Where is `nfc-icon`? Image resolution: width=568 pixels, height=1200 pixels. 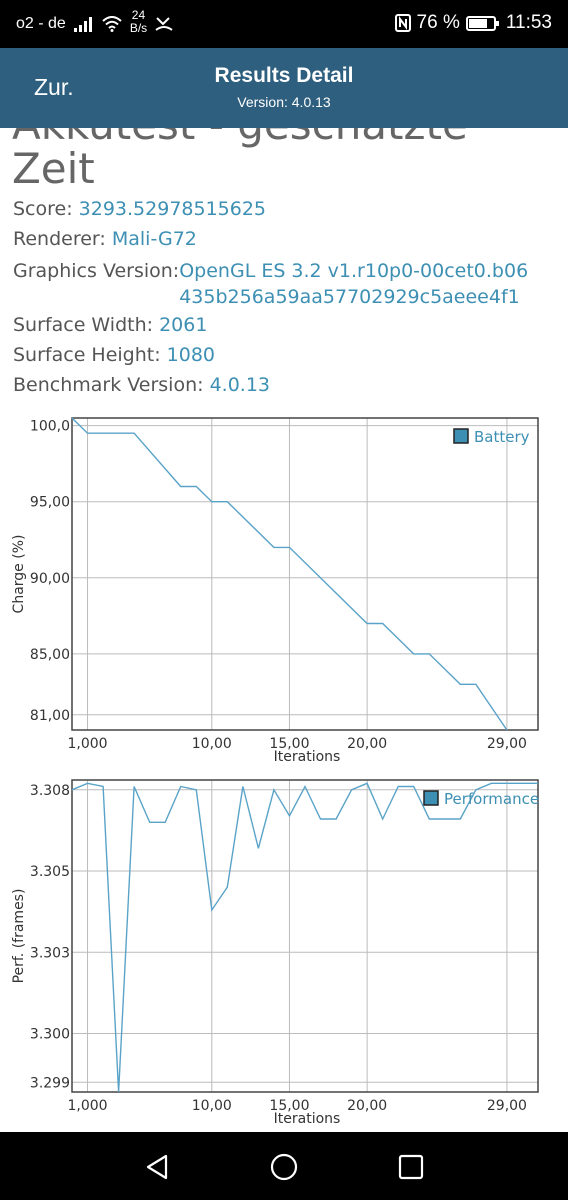 nfc-icon is located at coordinates (402, 23).